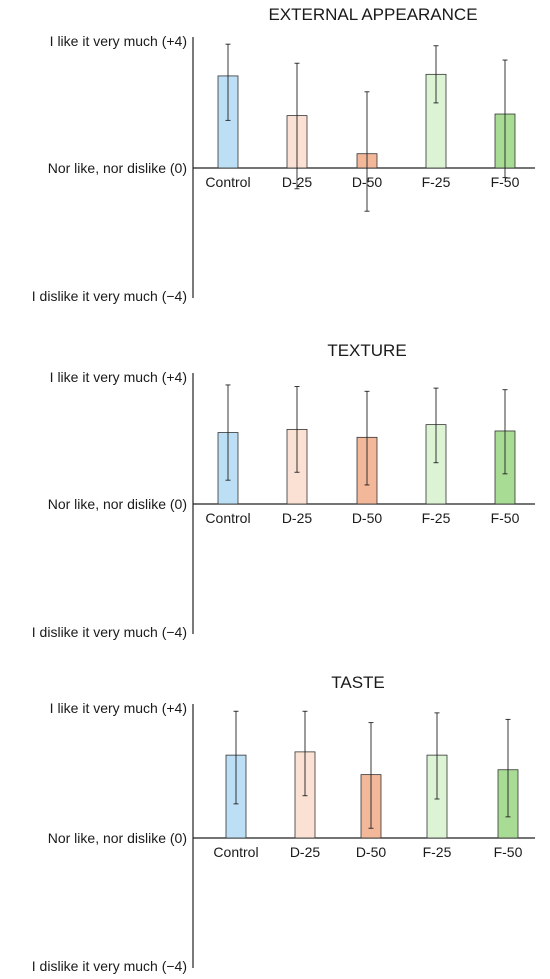 This screenshot has height=979, width=550. What do you see at coordinates (372, 14) in the screenshot?
I see `chart-title: EXTERNAL APPEARANCE` at bounding box center [372, 14].